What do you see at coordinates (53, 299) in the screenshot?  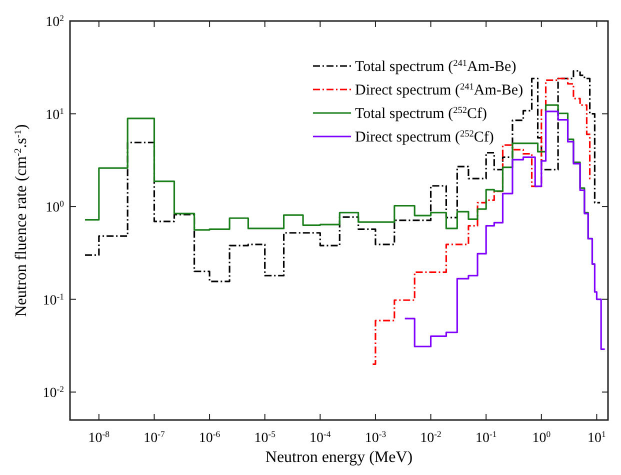 I see `y-tick-label: 10$^{-1}$` at bounding box center [53, 299].